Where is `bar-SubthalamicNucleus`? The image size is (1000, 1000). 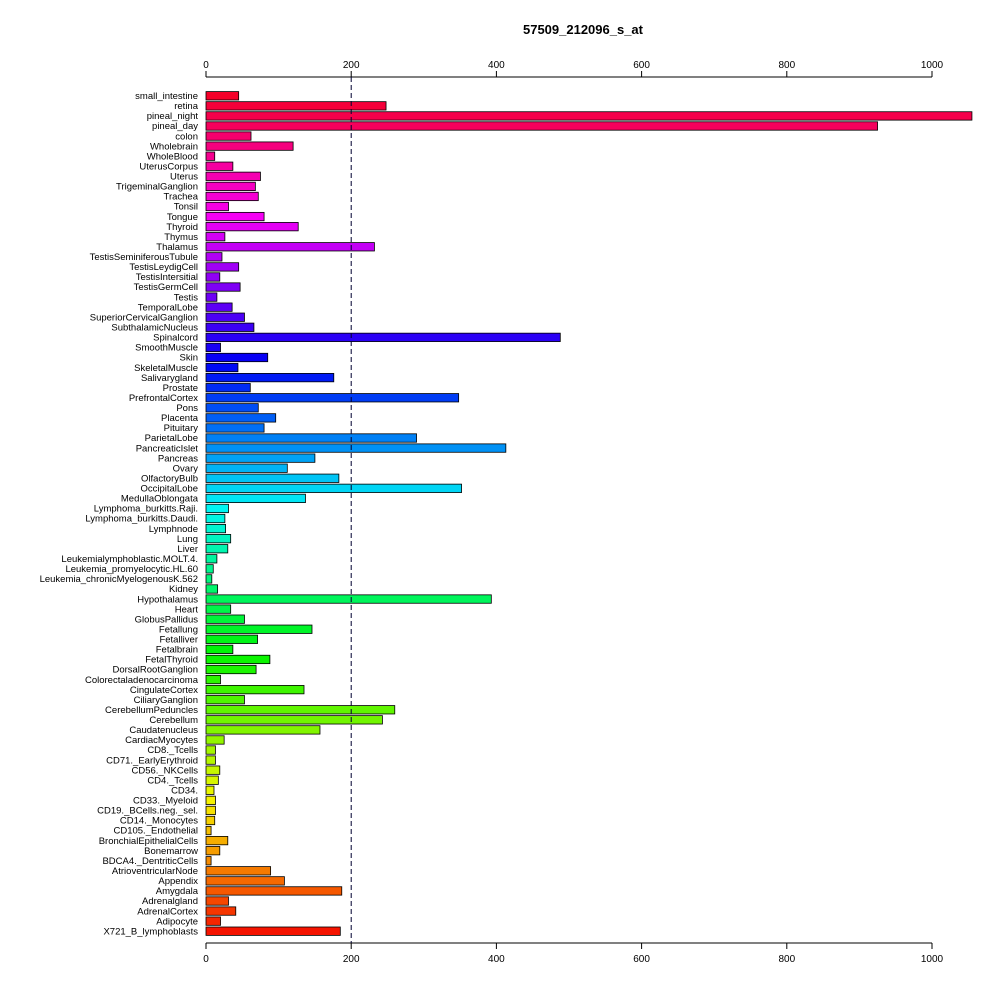
bar-SubthalamicNucleus is located at coordinates (230, 327).